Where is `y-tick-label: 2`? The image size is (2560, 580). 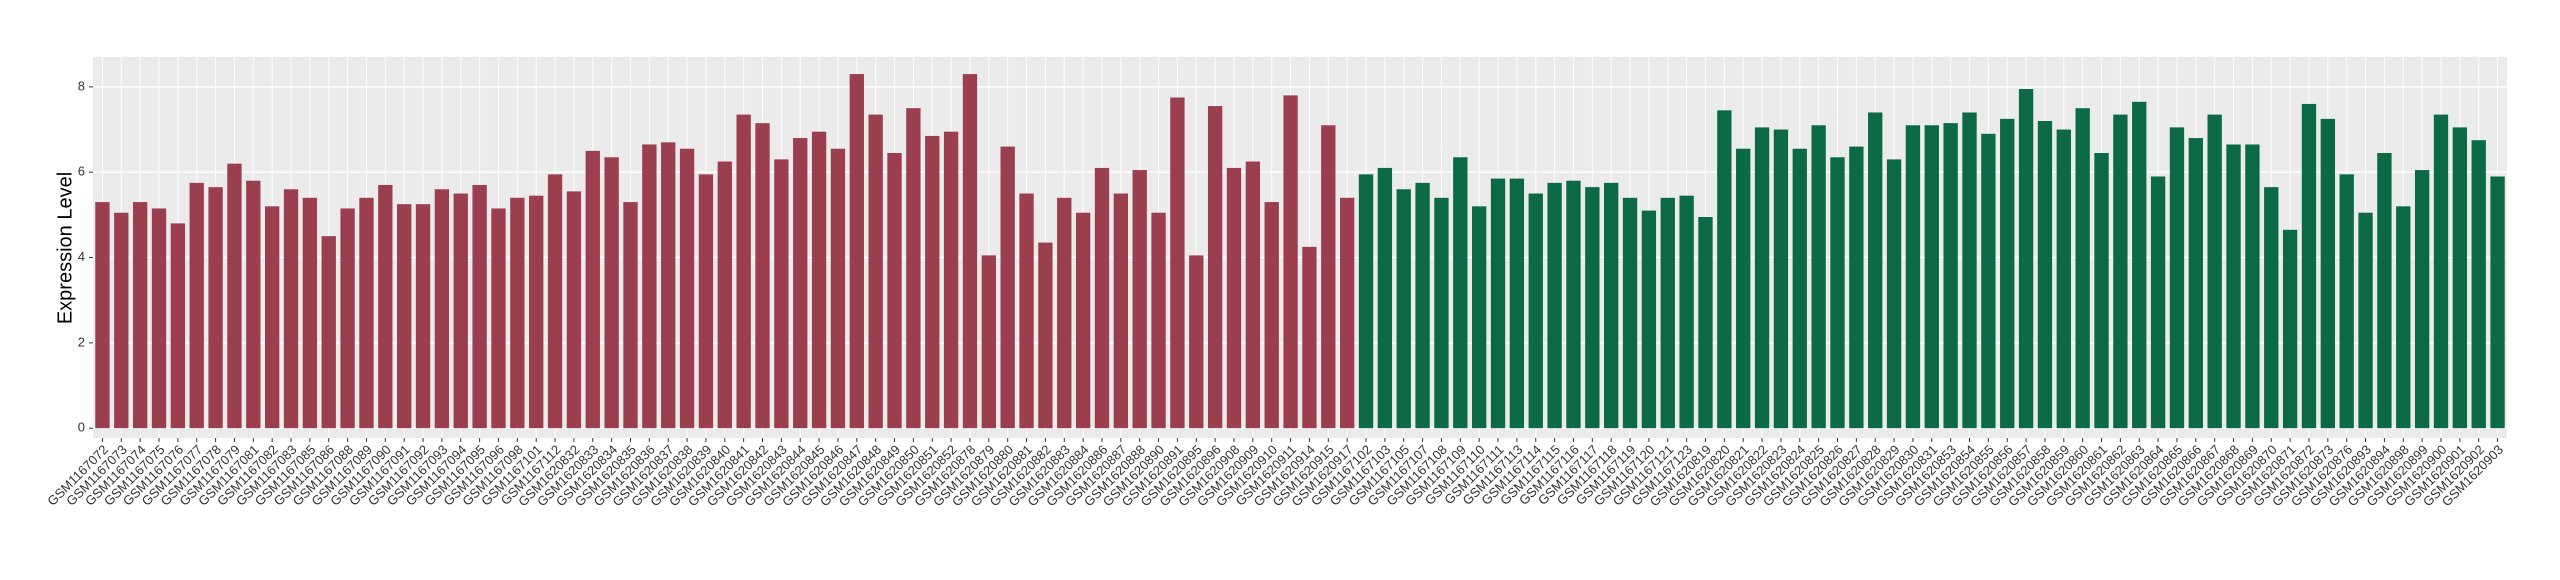 y-tick-label: 2 is located at coordinates (81, 341).